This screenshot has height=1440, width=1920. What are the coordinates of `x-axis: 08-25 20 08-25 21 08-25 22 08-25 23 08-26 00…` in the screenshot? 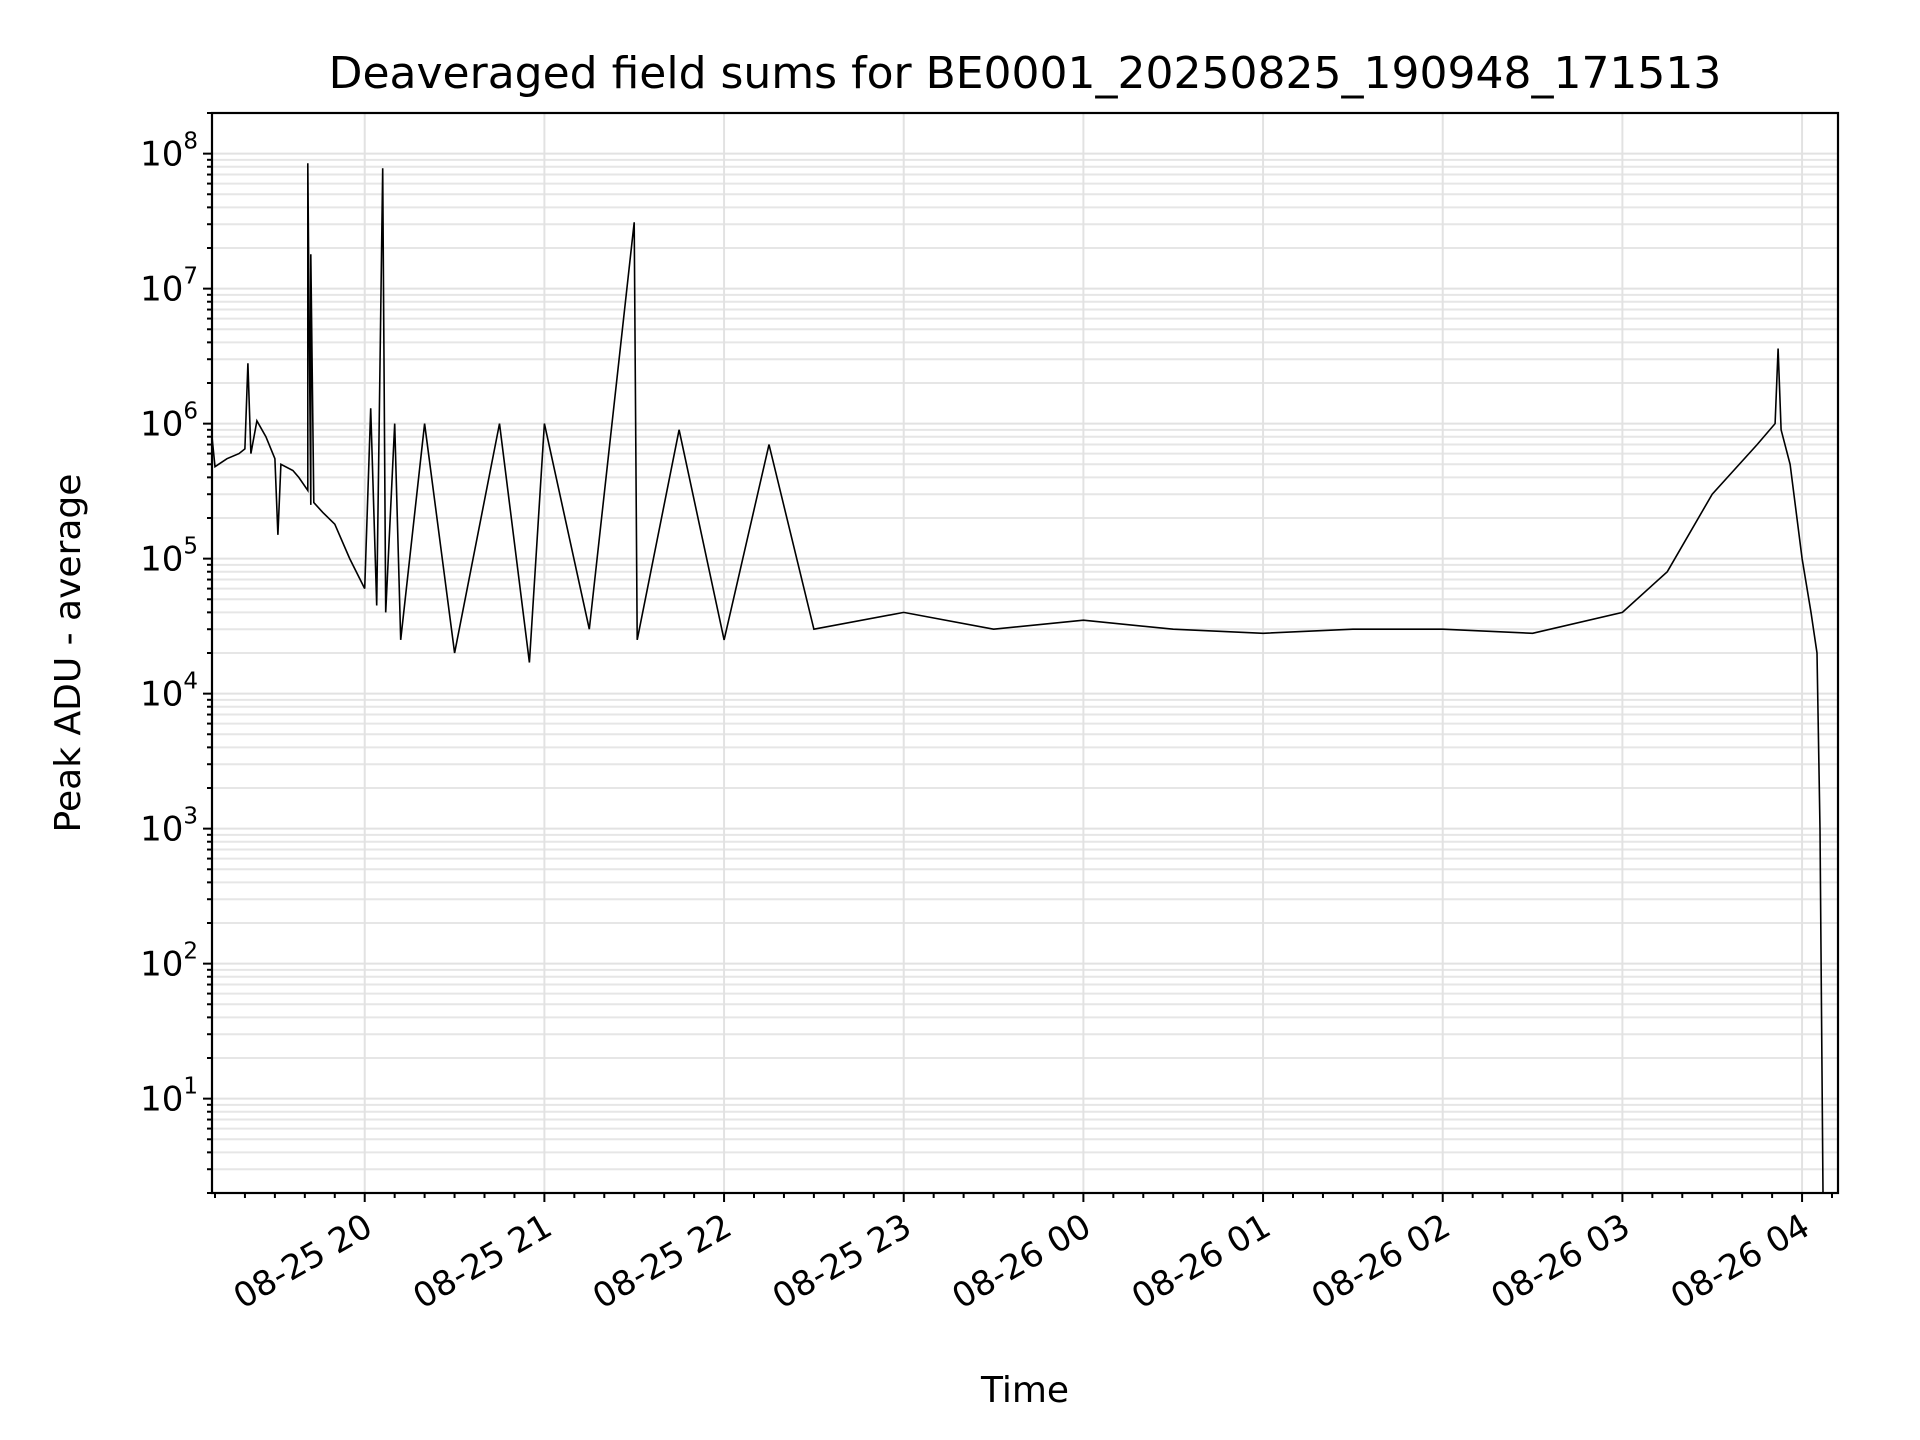 It's located at (1023, 1255).